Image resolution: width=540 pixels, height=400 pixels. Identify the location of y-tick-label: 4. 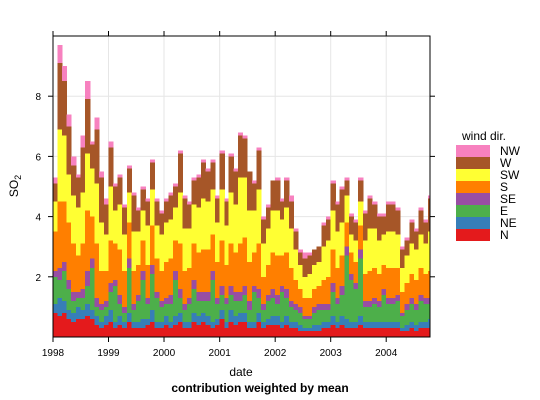
(38, 218).